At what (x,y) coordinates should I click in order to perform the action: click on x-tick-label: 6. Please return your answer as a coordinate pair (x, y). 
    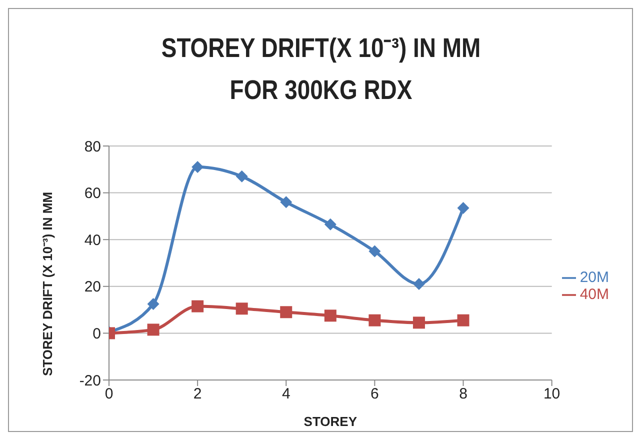
    Looking at the image, I should click on (374, 394).